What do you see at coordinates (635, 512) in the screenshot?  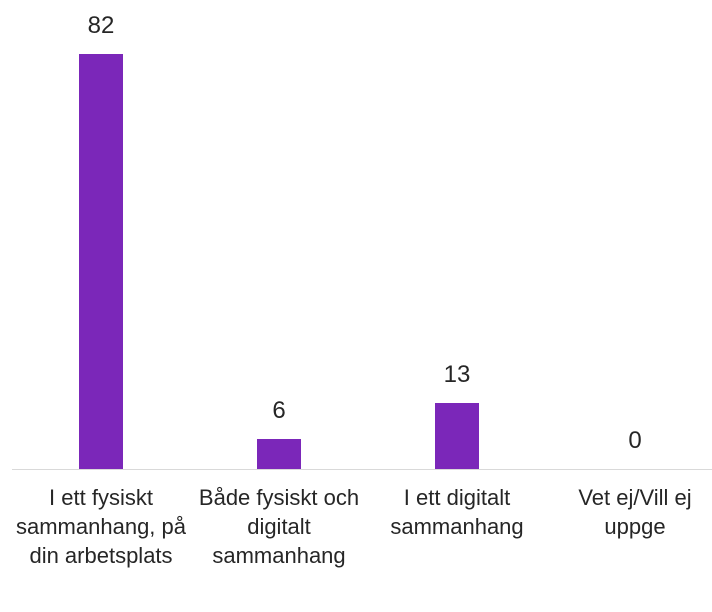 I see `x-tick-label: Vet ej/Vill ej uppge` at bounding box center [635, 512].